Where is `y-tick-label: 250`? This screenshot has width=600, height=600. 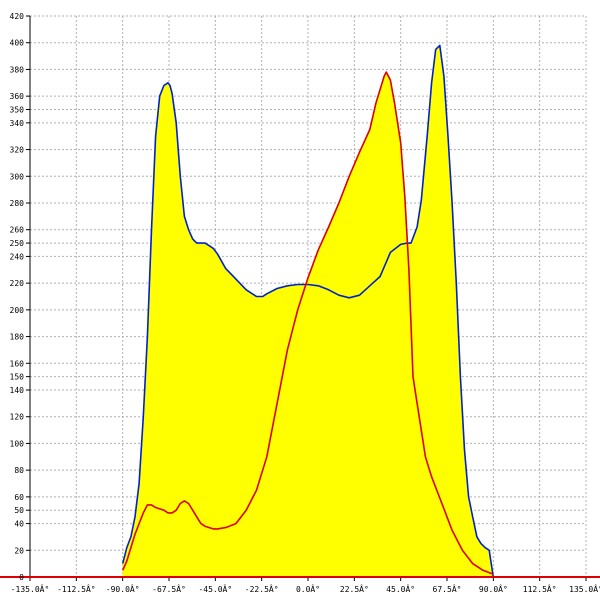
y-tick-label: 250 is located at coordinates (17, 243).